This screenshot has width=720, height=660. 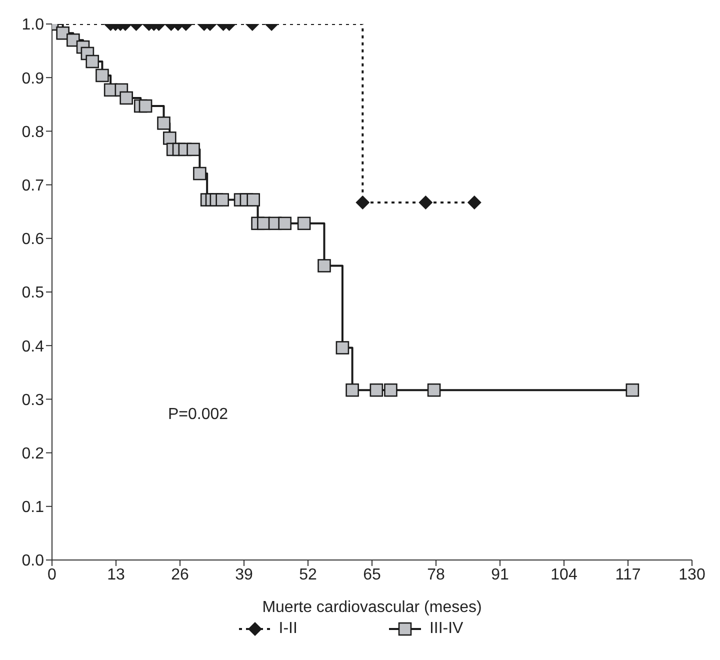 What do you see at coordinates (33, 561) in the screenshot?
I see `y-tick-label: 0.0` at bounding box center [33, 561].